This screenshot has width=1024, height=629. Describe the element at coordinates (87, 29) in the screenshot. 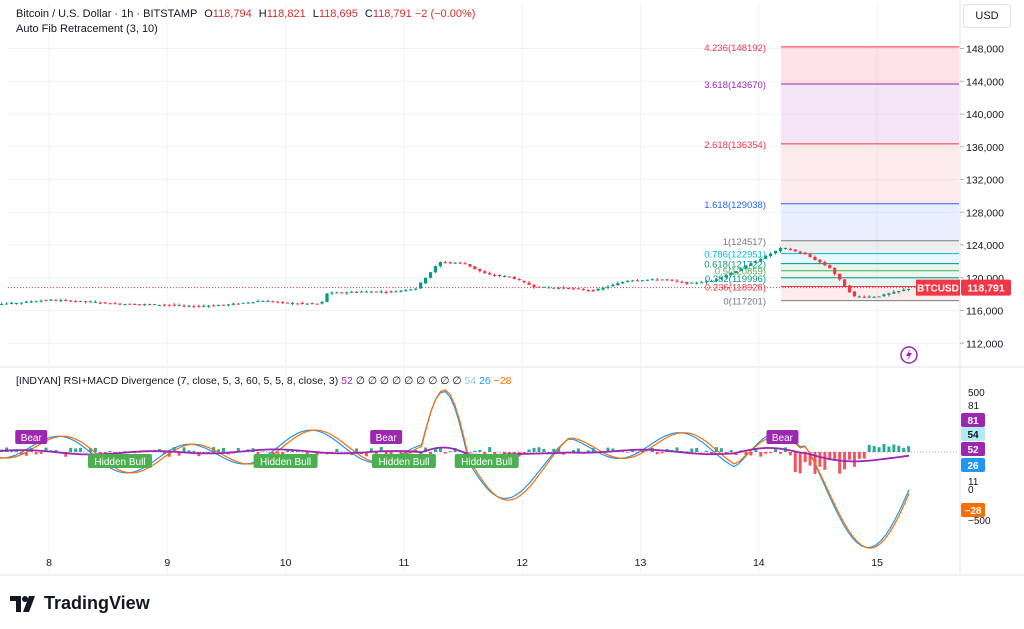

I see `fib-indicator-name: Auto Fib Retracement (3, 10)` at that location.